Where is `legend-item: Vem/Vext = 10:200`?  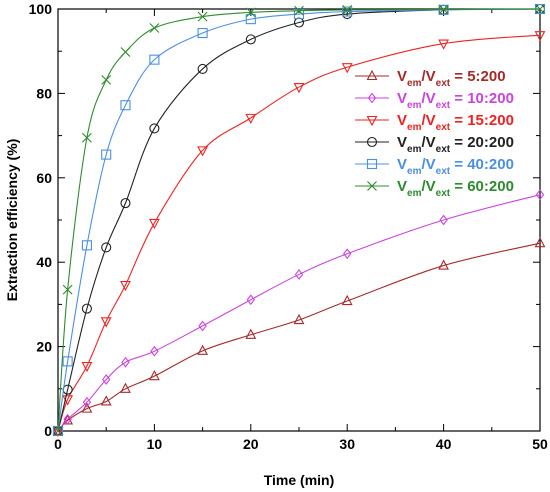 legend-item: Vem/Vext = 10:200 is located at coordinates (434, 100).